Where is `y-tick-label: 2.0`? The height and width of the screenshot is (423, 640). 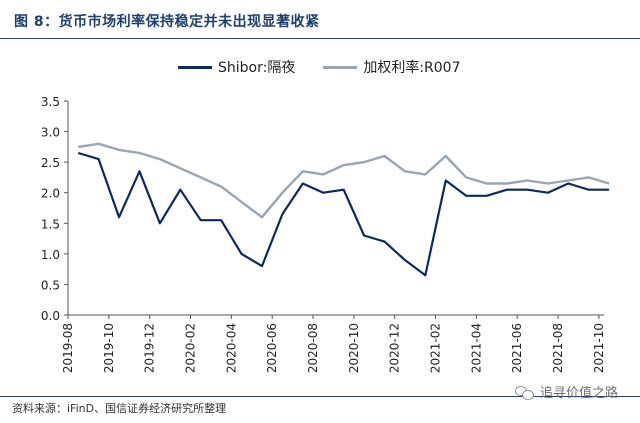 y-tick-label: 2.0 is located at coordinates (50, 194).